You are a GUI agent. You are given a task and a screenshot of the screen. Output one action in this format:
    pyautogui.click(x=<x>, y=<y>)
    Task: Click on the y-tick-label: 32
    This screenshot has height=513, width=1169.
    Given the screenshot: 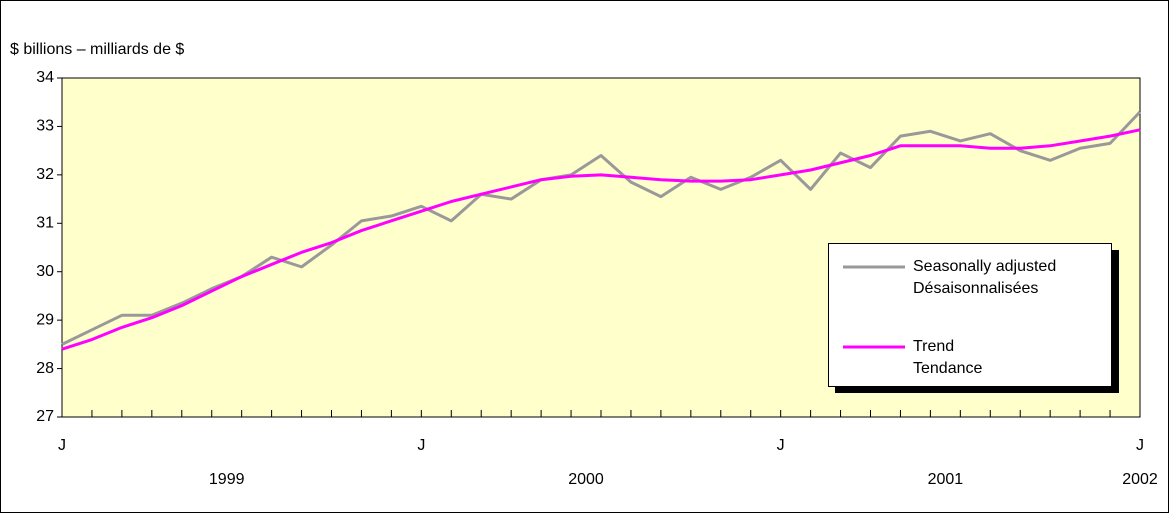 What is the action you would take?
    pyautogui.click(x=45, y=174)
    